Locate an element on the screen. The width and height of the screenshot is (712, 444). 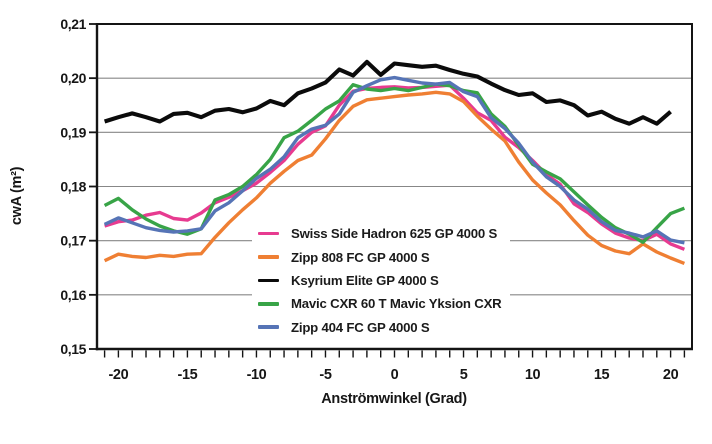
x-tick-label: 10 is located at coordinates (533, 375).